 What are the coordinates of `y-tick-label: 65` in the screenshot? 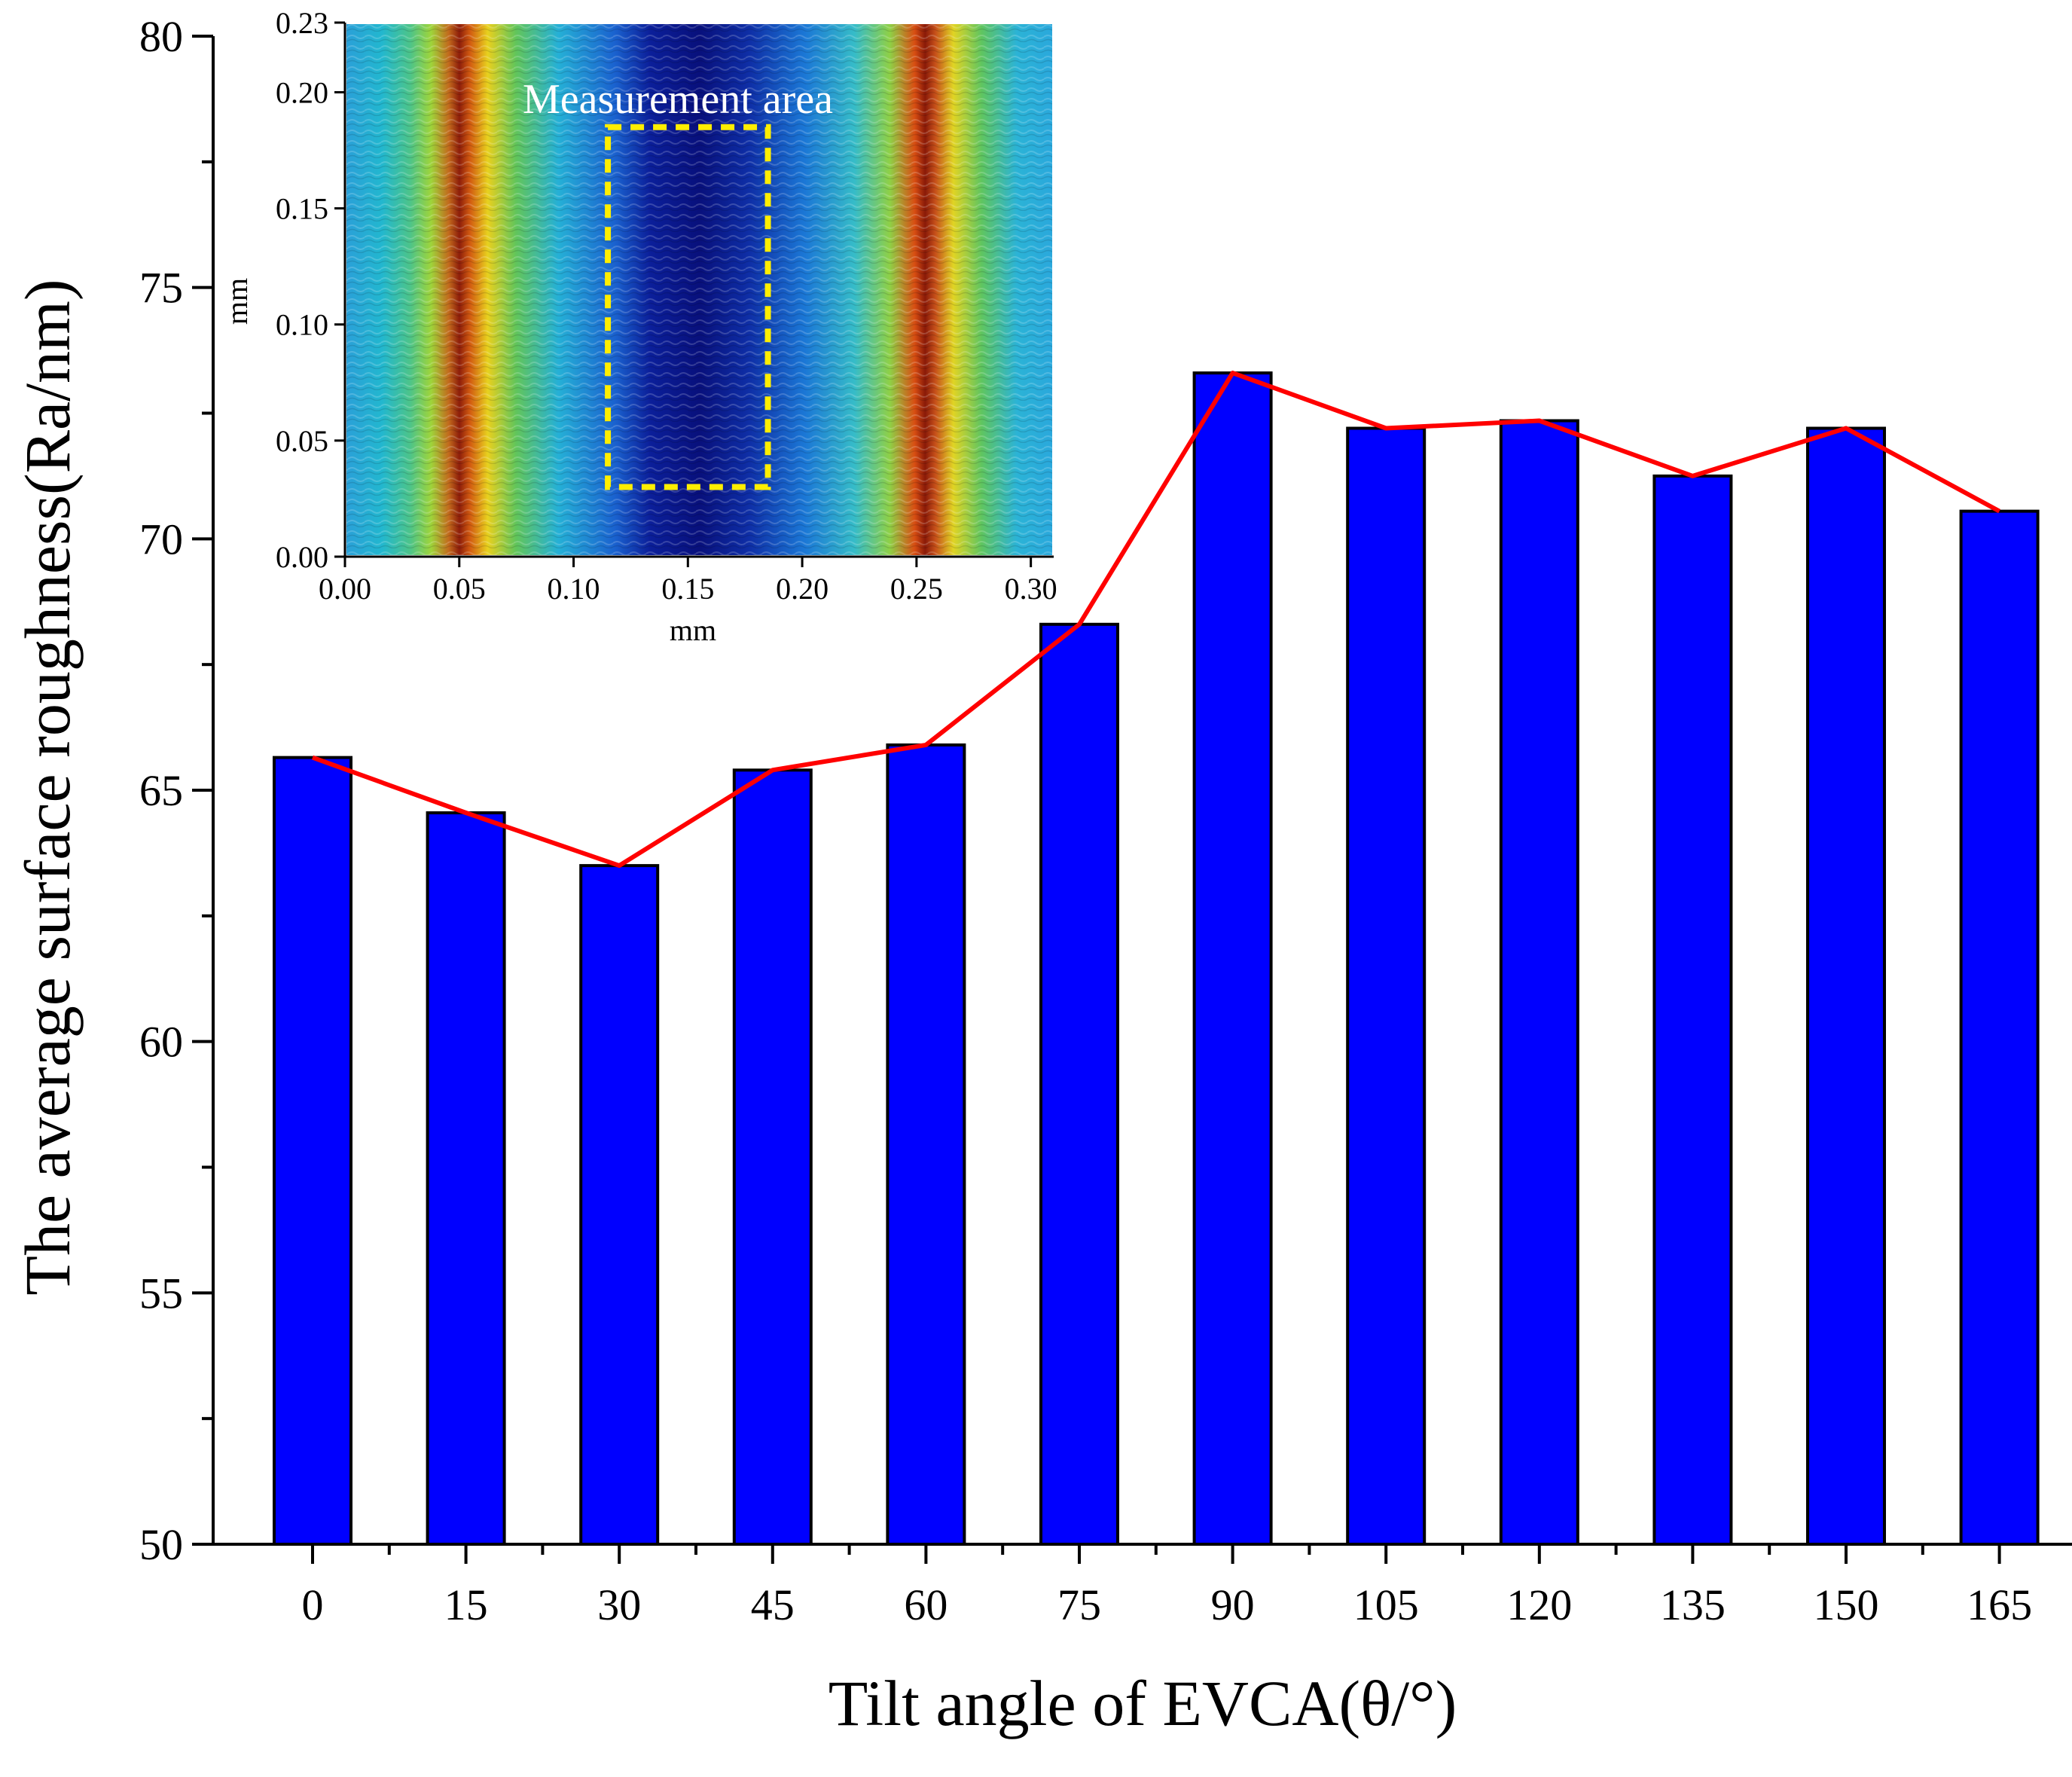 It's located at (161, 790).